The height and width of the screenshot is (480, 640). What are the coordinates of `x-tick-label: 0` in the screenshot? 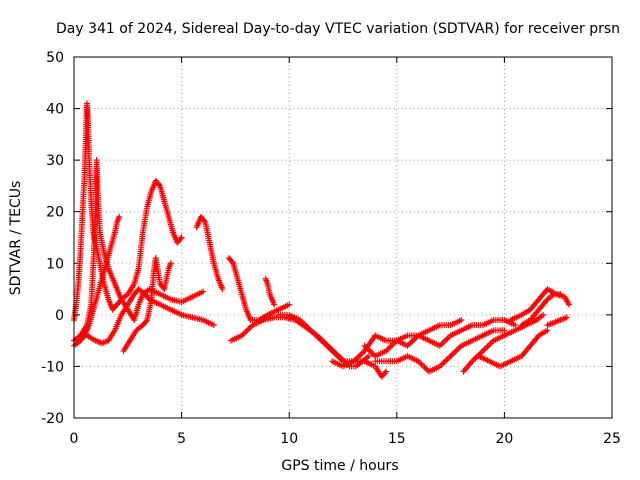 It's located at (74, 439).